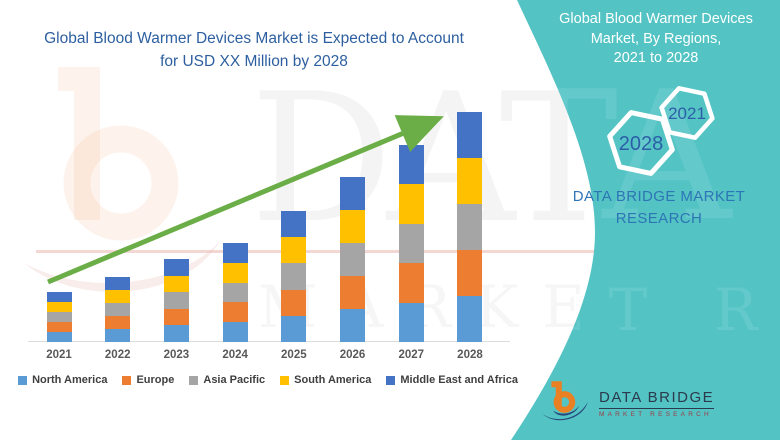 Image resolution: width=780 pixels, height=440 pixels. Describe the element at coordinates (657, 399) in the screenshot. I see `logo-name: DATA BRIDGE` at that location.